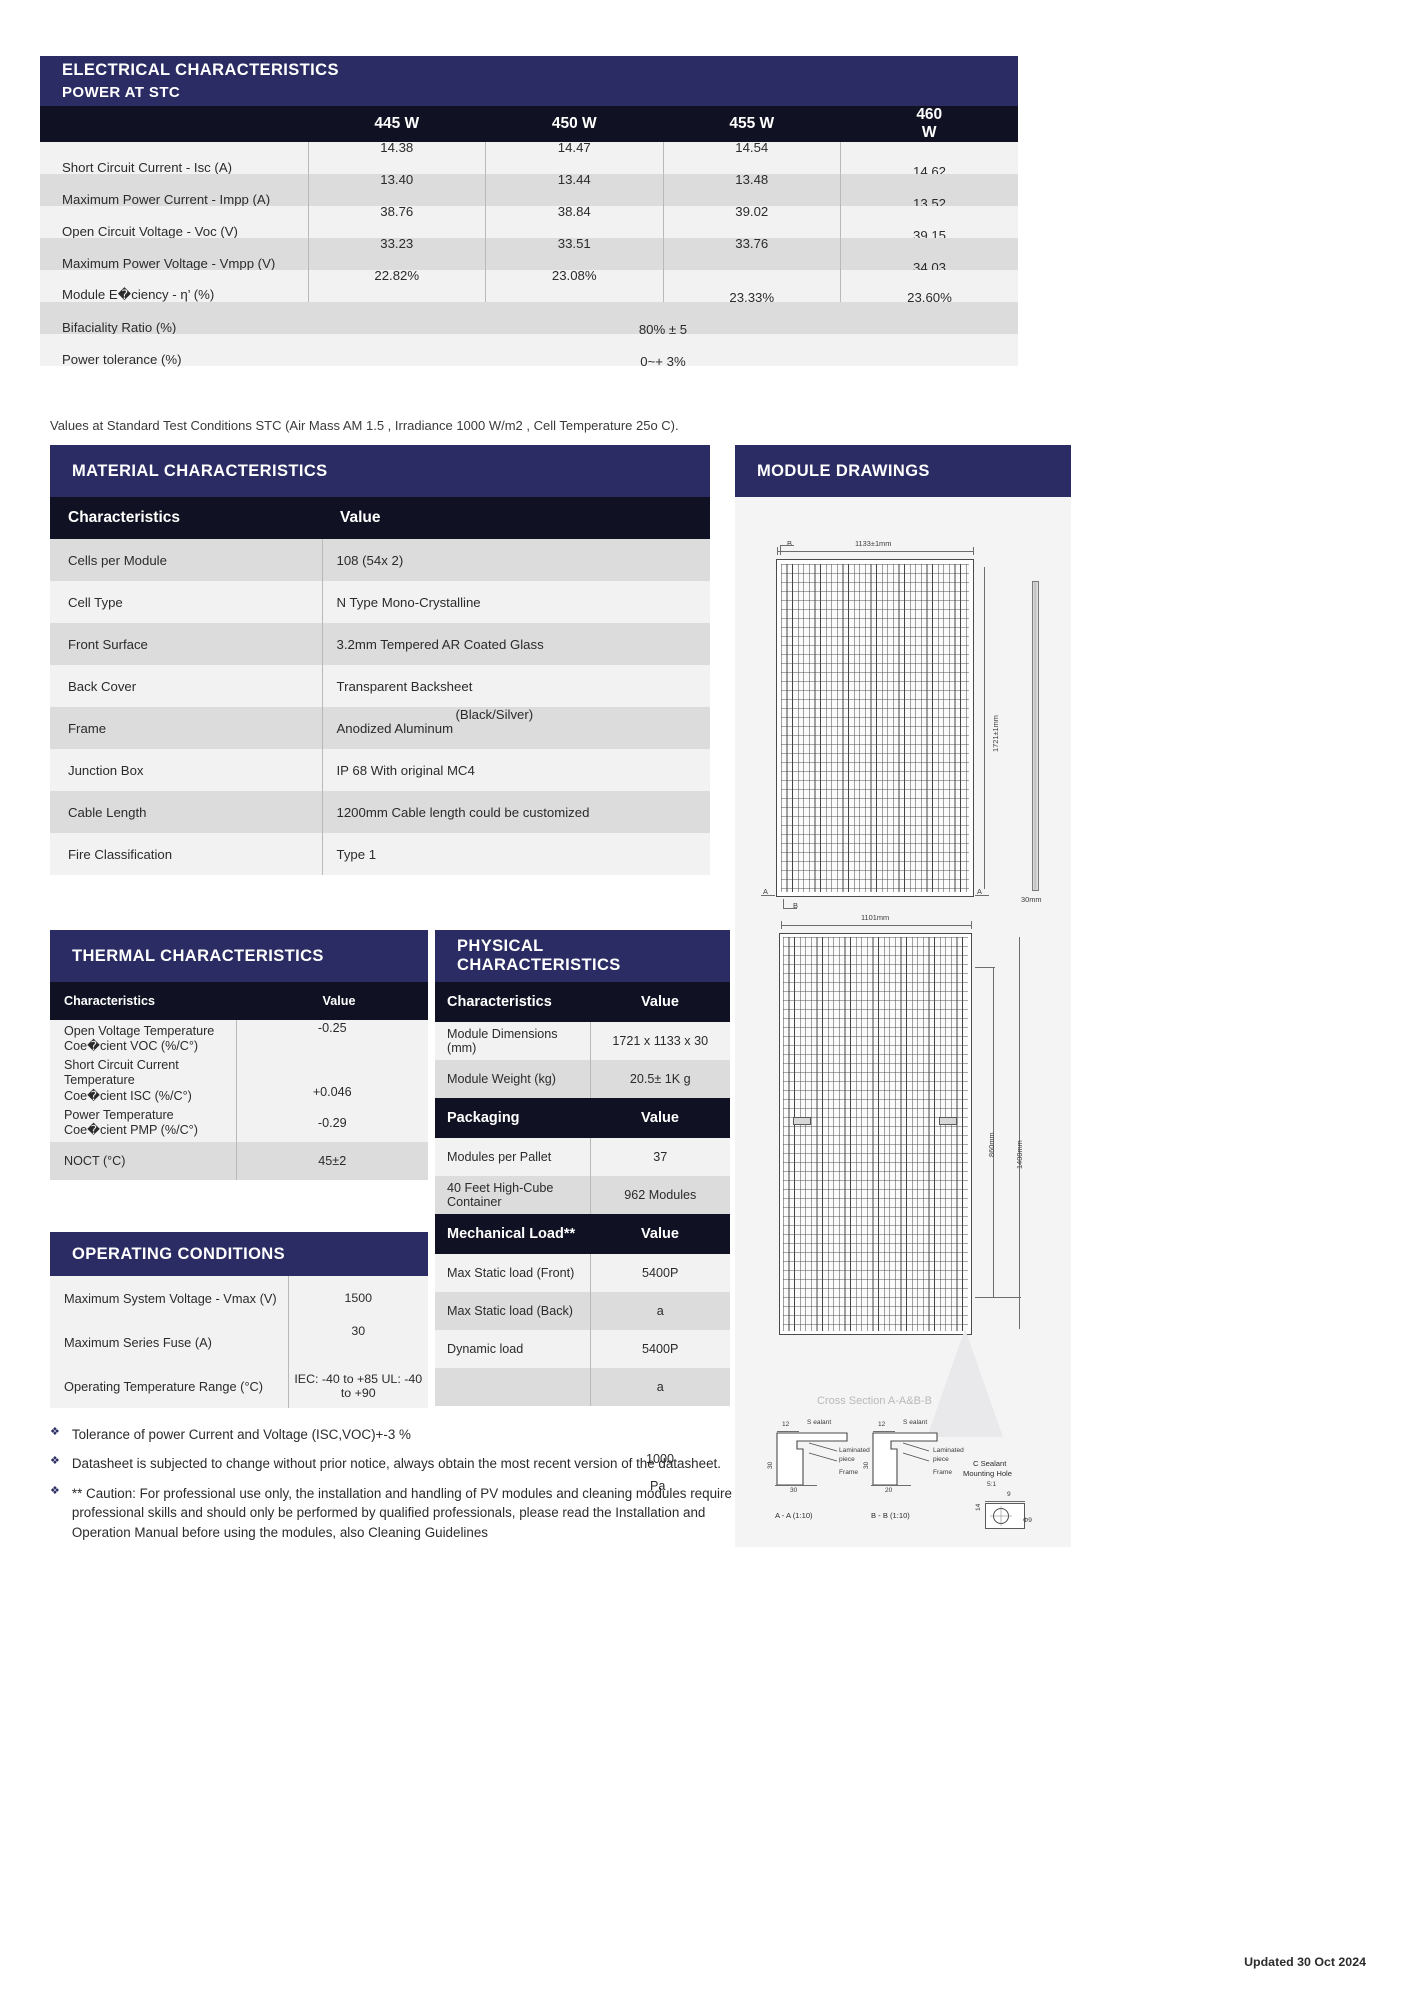  What do you see at coordinates (331, 1039) in the screenshot?
I see `row-value: -0.25` at bounding box center [331, 1039].